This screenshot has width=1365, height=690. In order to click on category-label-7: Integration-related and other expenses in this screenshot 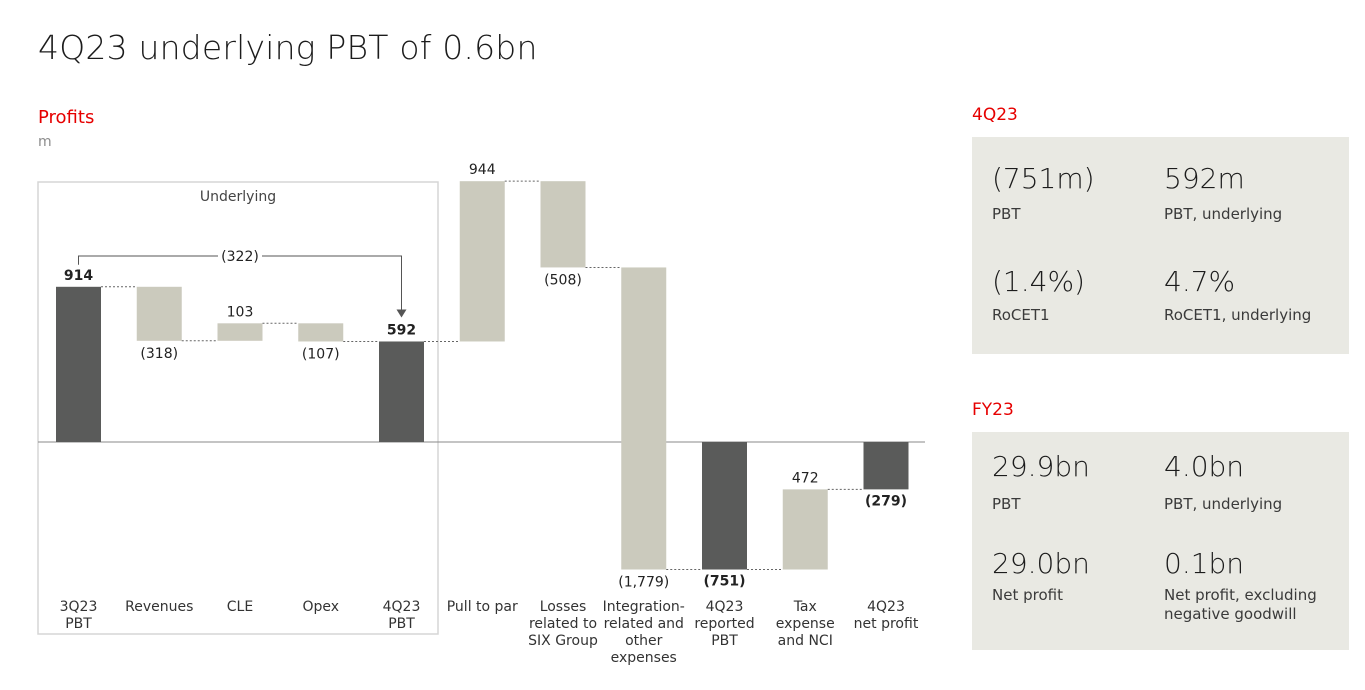, I will do `click(644, 632)`.